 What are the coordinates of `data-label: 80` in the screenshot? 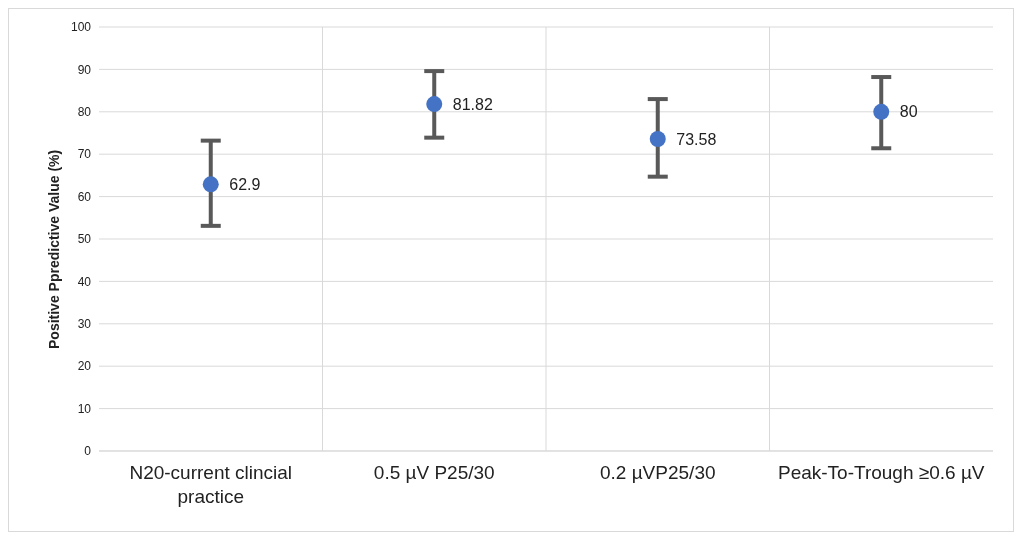 It's located at (908, 112).